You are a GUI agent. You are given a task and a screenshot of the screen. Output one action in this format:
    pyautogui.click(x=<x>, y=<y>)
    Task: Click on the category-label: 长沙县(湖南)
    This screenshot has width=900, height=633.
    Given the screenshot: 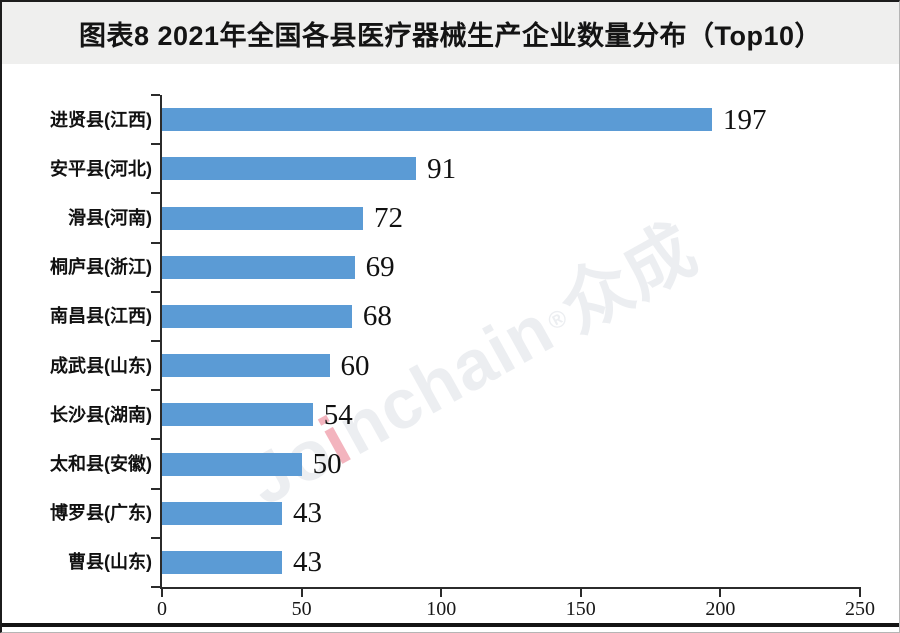 What is the action you would take?
    pyautogui.click(x=101, y=414)
    